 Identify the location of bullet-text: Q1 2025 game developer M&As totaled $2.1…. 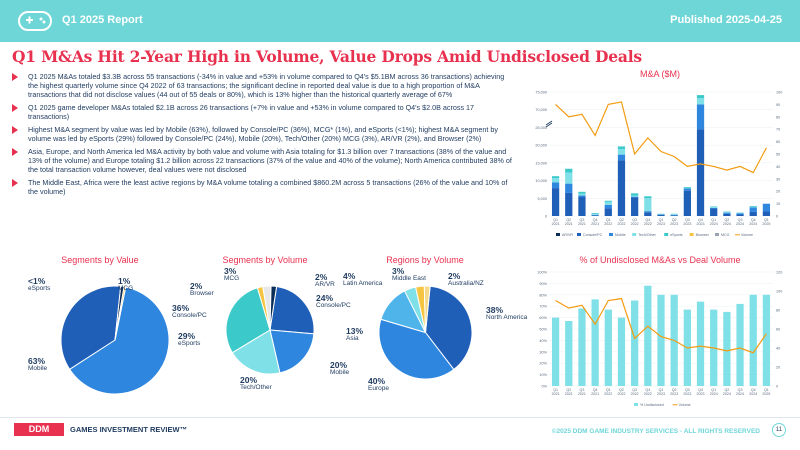
(251, 112).